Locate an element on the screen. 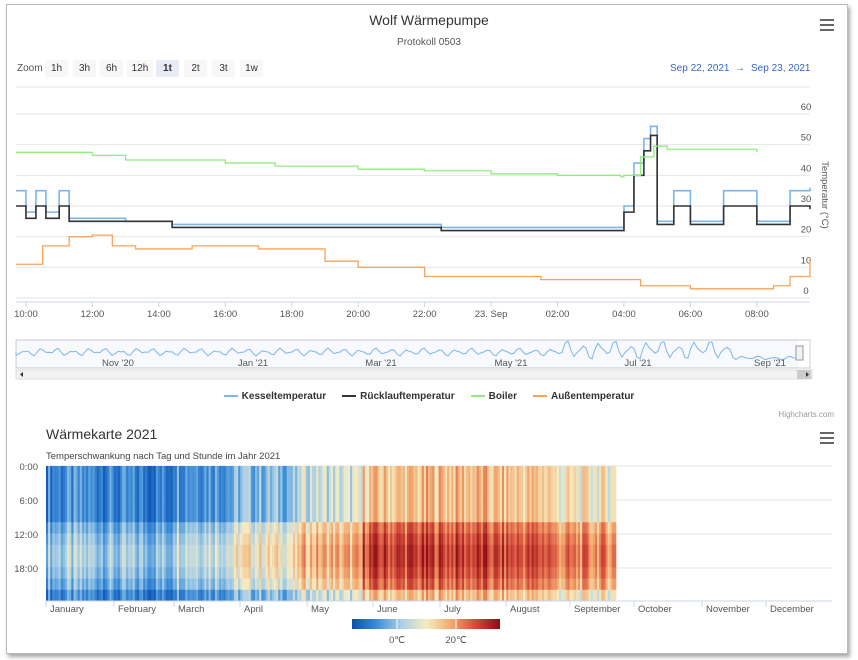  scrollbar-thumb is located at coordinates (804, 374).